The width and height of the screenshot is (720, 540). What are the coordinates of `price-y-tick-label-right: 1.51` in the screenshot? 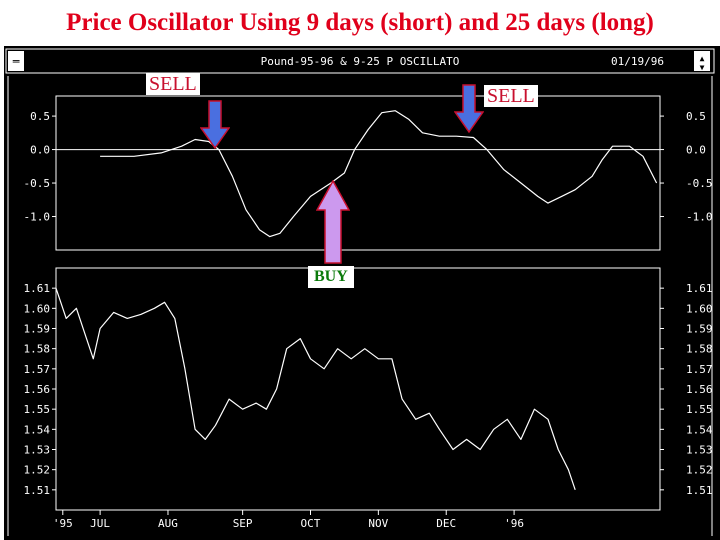 It's located at (699, 490).